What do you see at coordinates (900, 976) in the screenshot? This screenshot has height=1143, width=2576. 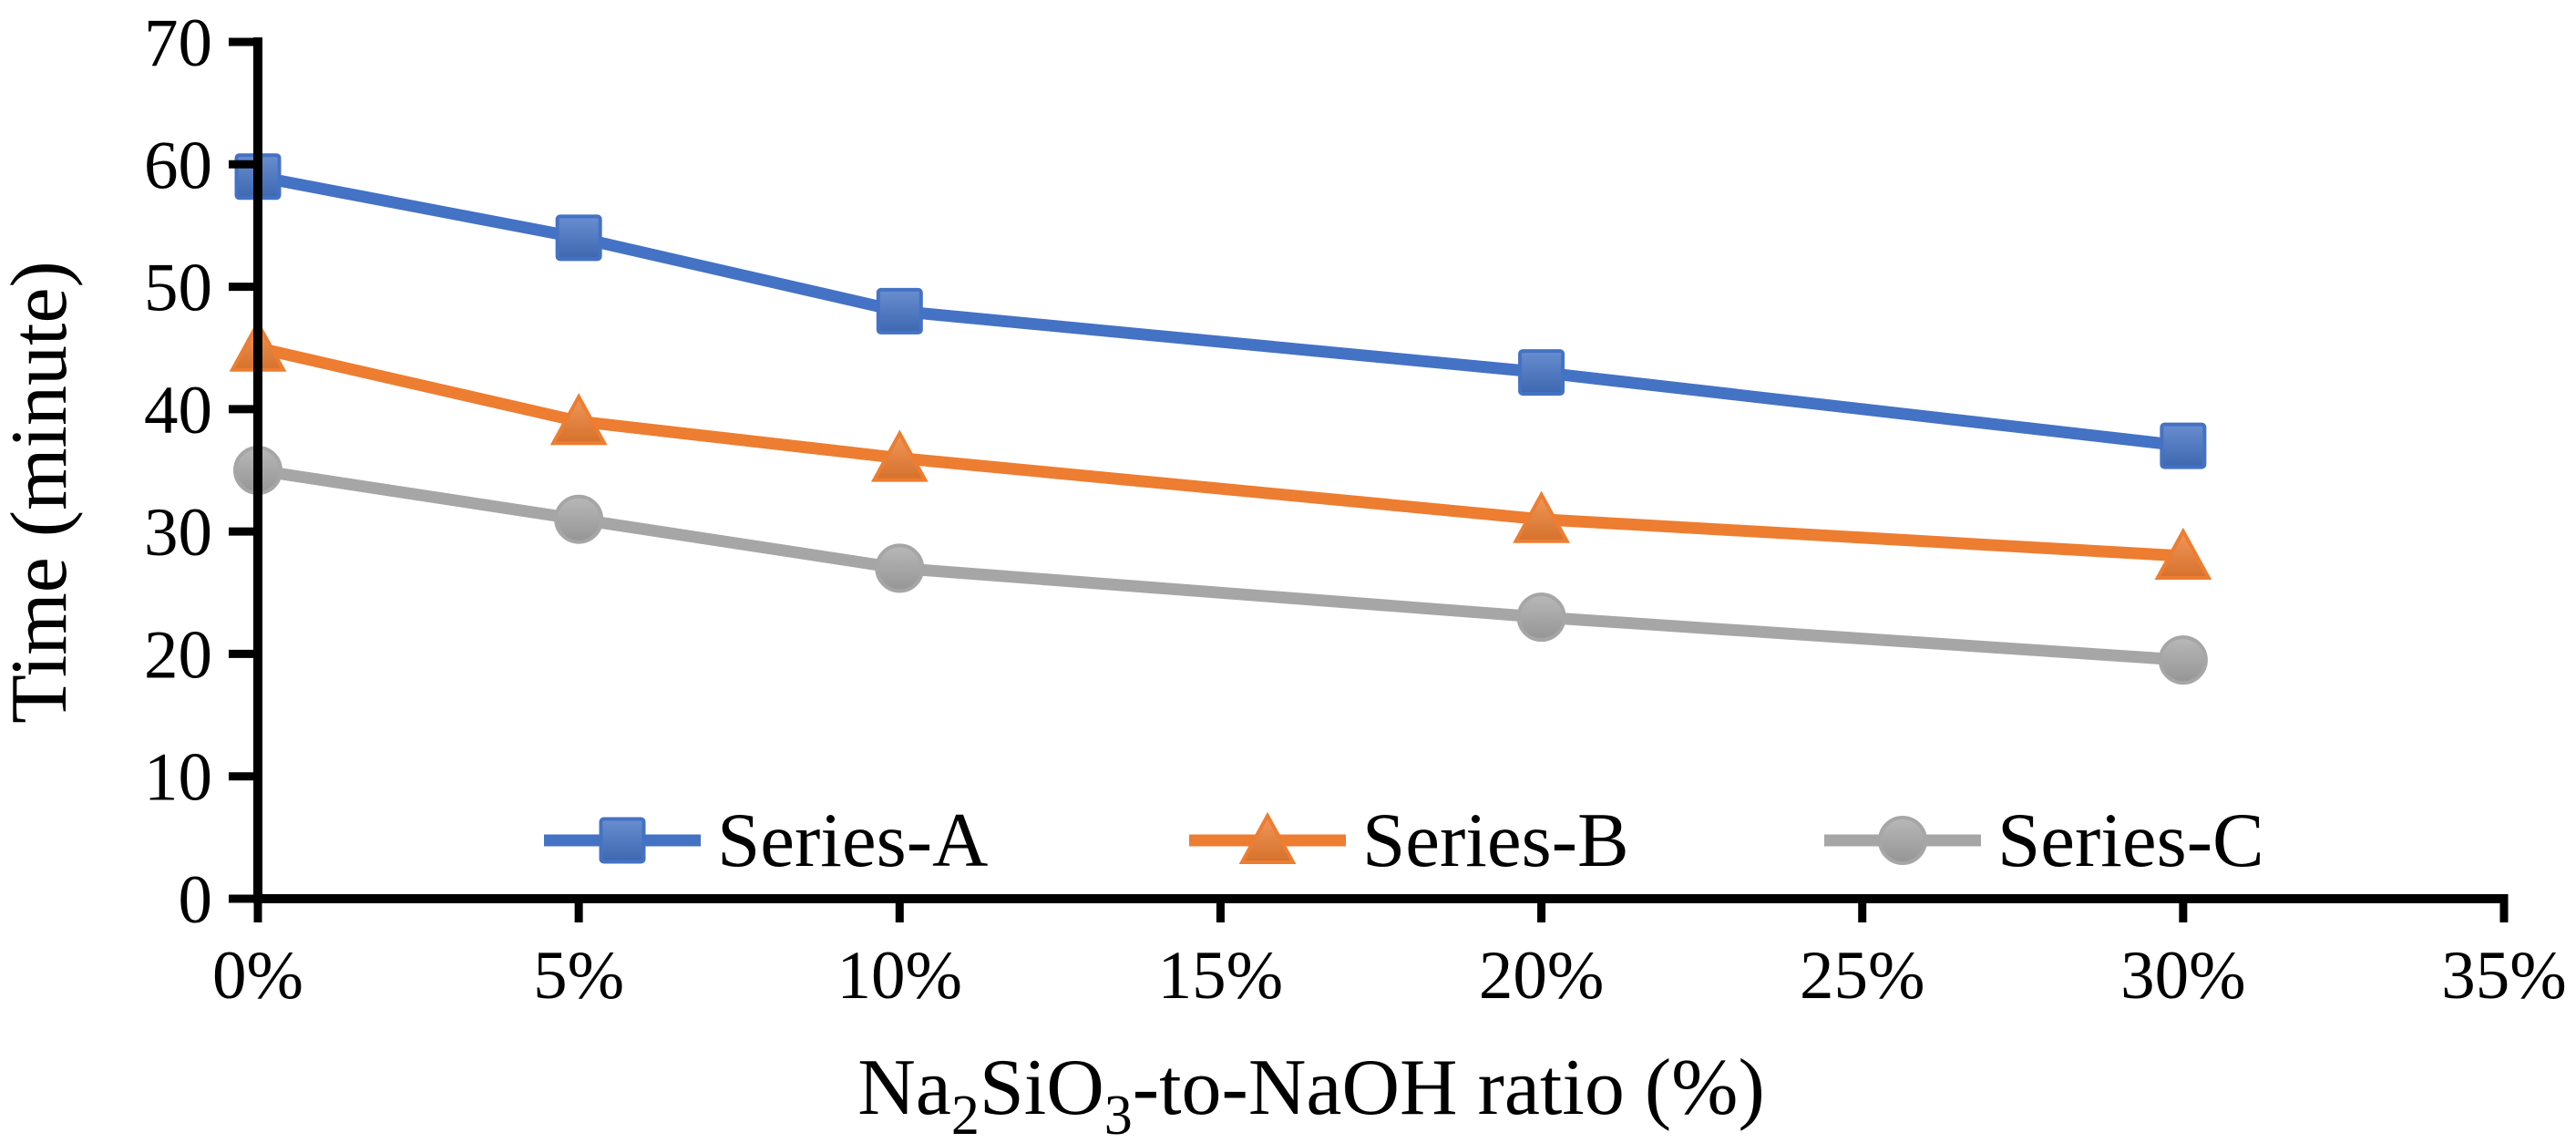 I see `x-tick-label: 10%` at bounding box center [900, 976].